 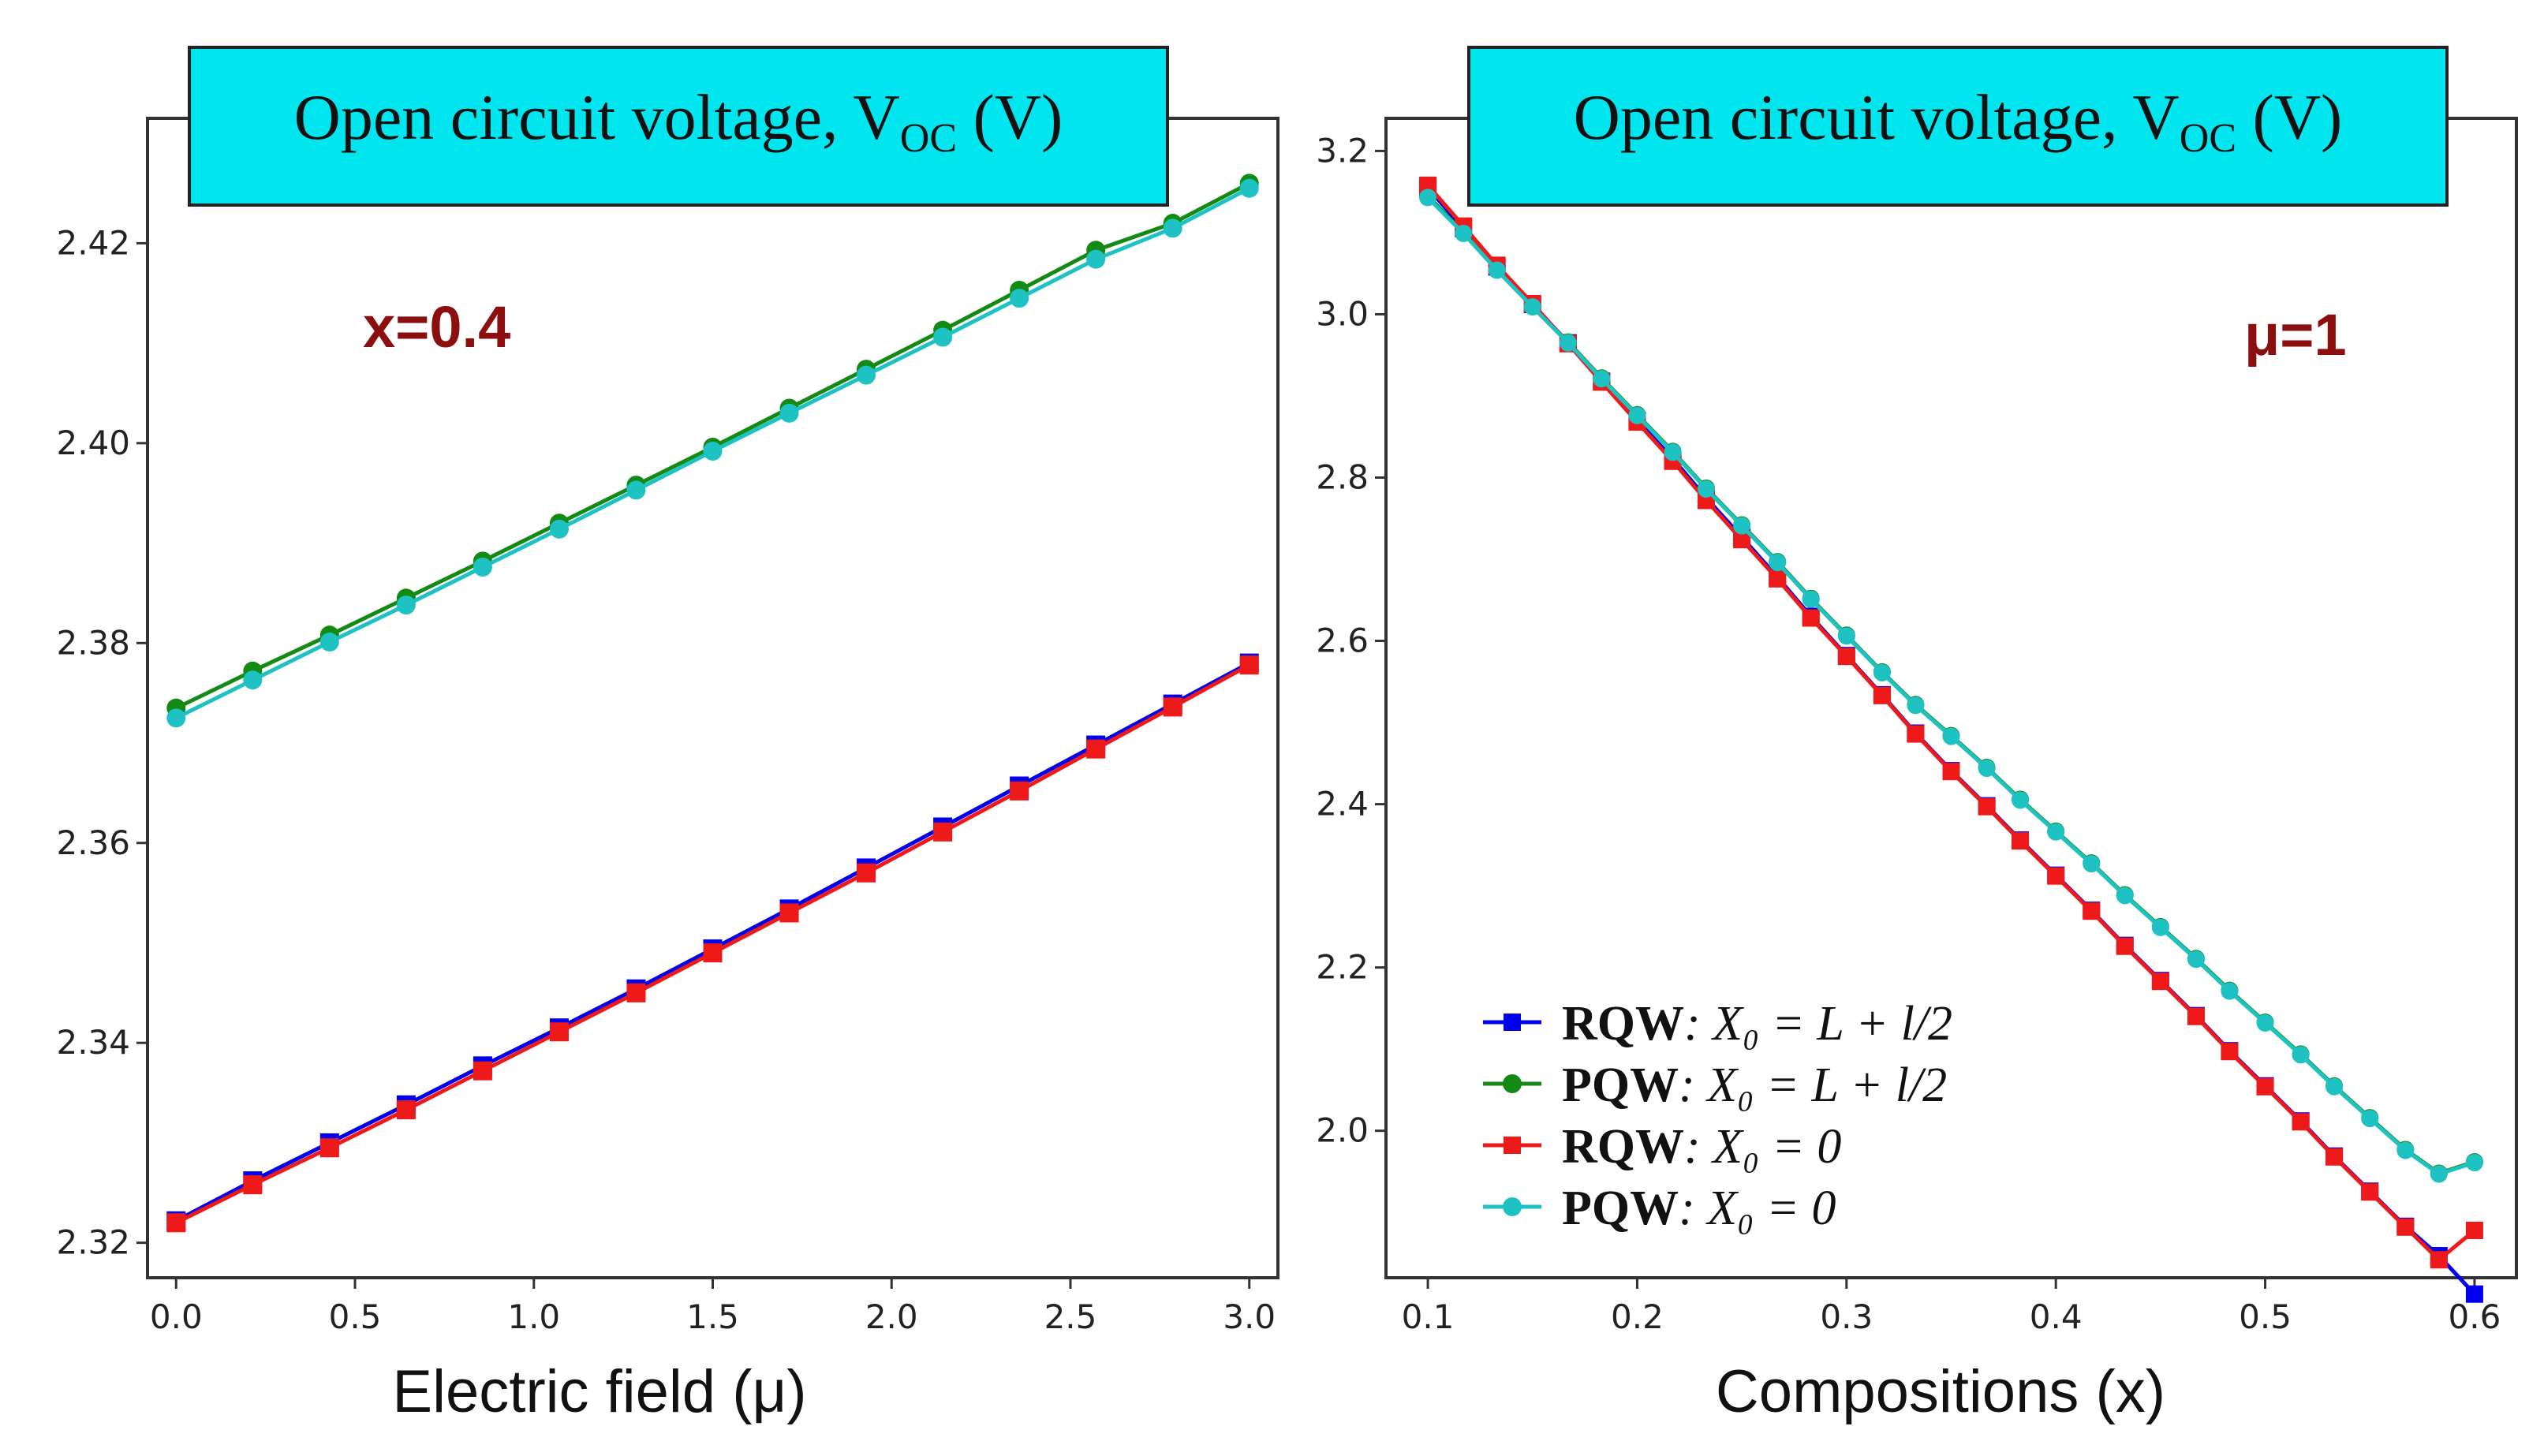 I want to click on left-xtick-label: 0.0, so click(x=176, y=1316).